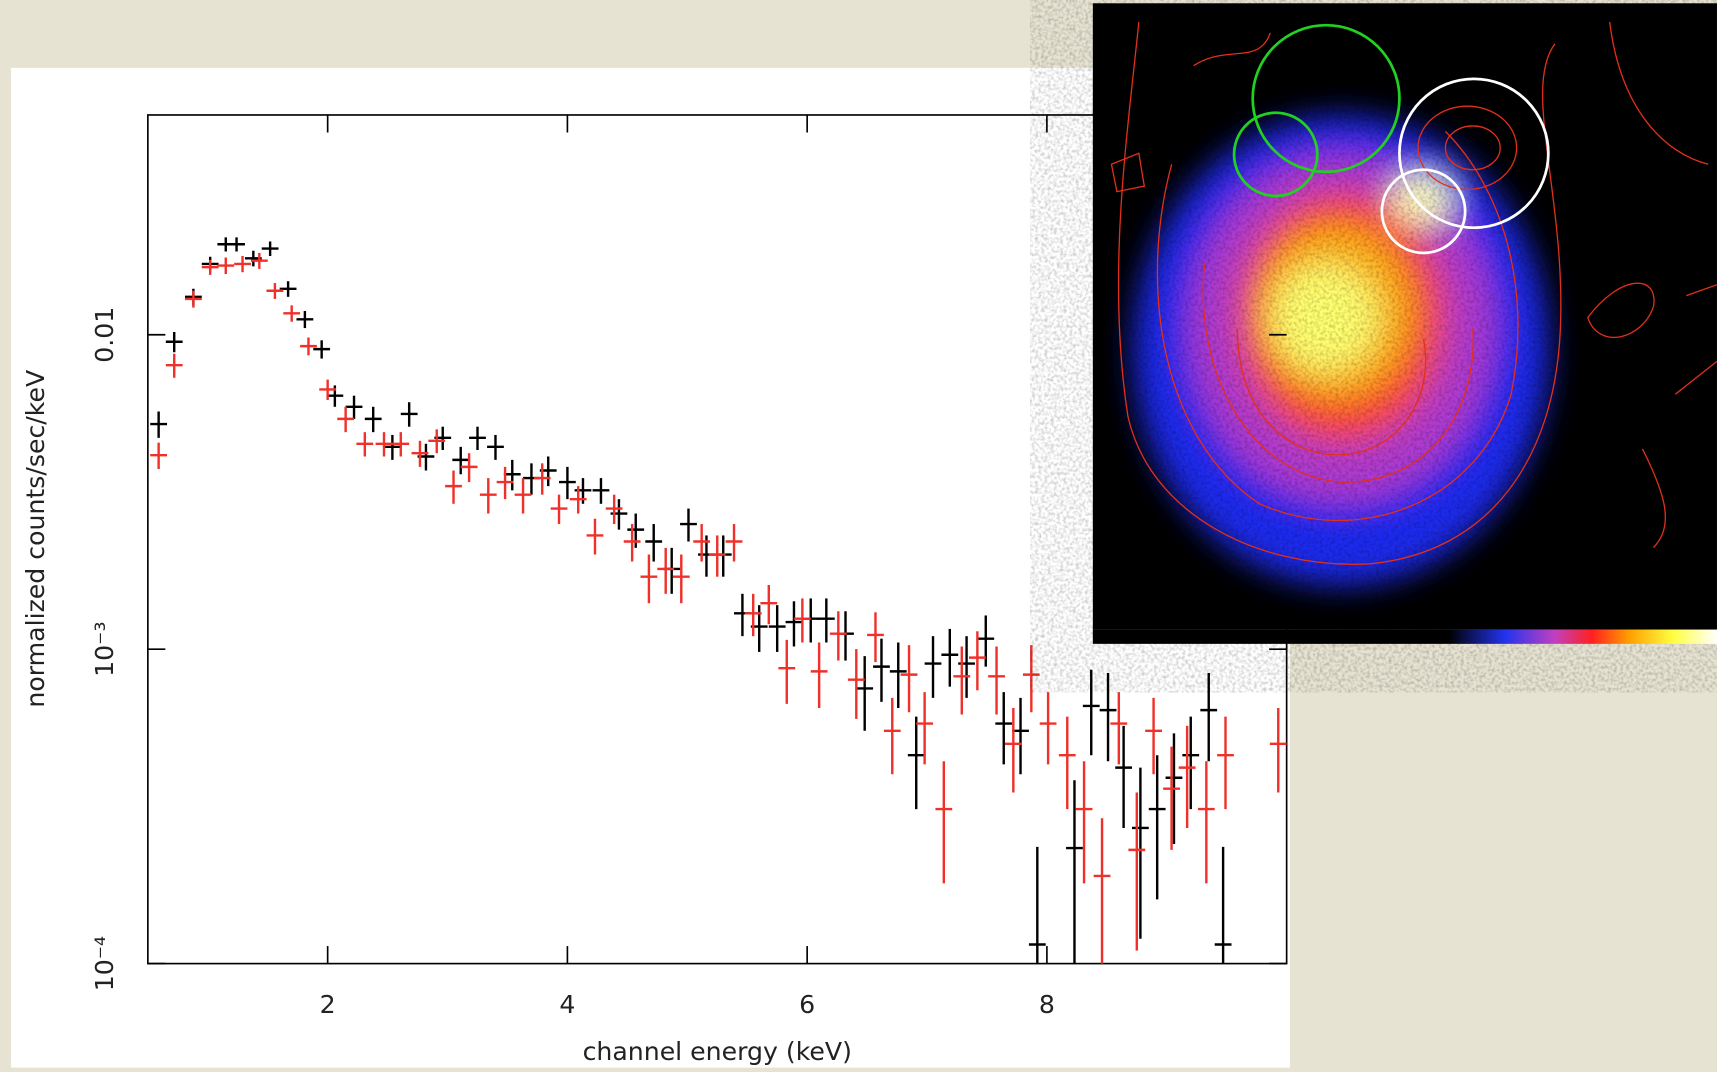  Describe the element at coordinates (1047, 1004) in the screenshot. I see `x-tick-label: 8` at that location.